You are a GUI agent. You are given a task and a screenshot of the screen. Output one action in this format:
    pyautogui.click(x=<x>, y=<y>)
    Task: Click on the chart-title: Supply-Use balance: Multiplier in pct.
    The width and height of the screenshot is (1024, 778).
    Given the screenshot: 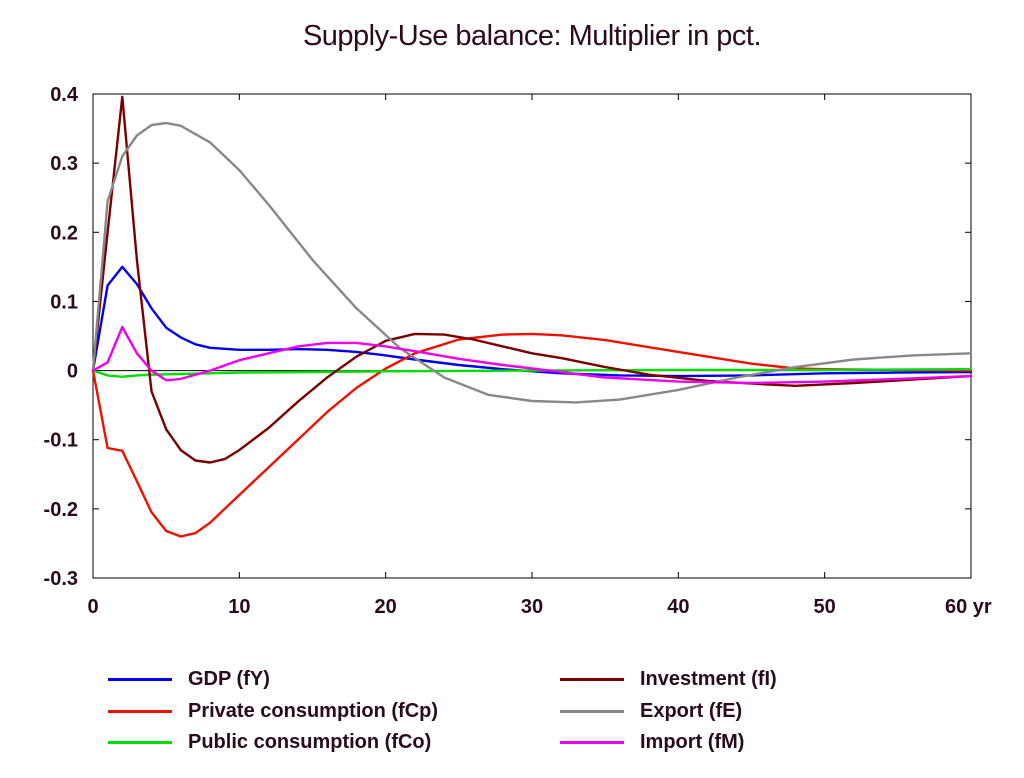 What is the action you would take?
    pyautogui.click(x=532, y=36)
    